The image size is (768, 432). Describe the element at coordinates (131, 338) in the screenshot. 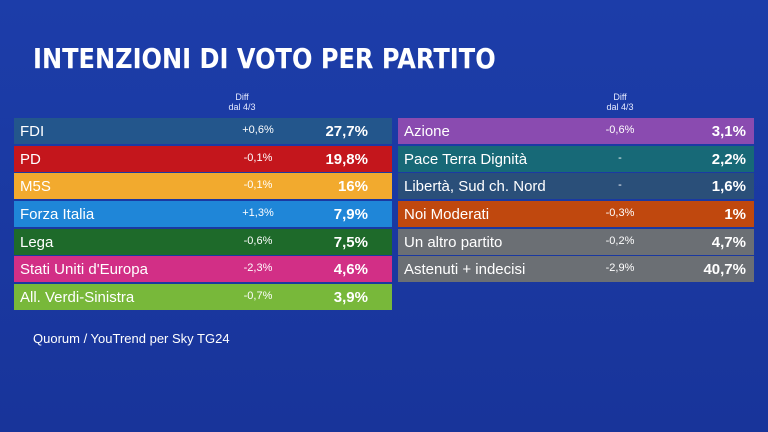

I see `source-credit: Quorum / YouTrend per Sky TG24` at that location.